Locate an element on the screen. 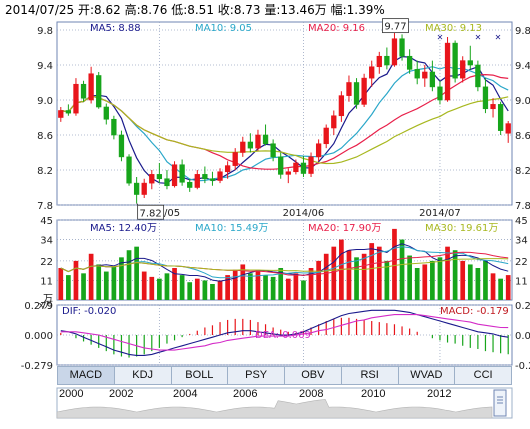 This screenshot has height=429, width=530. price-y-tick-right: 7.8 is located at coordinates (522, 206).